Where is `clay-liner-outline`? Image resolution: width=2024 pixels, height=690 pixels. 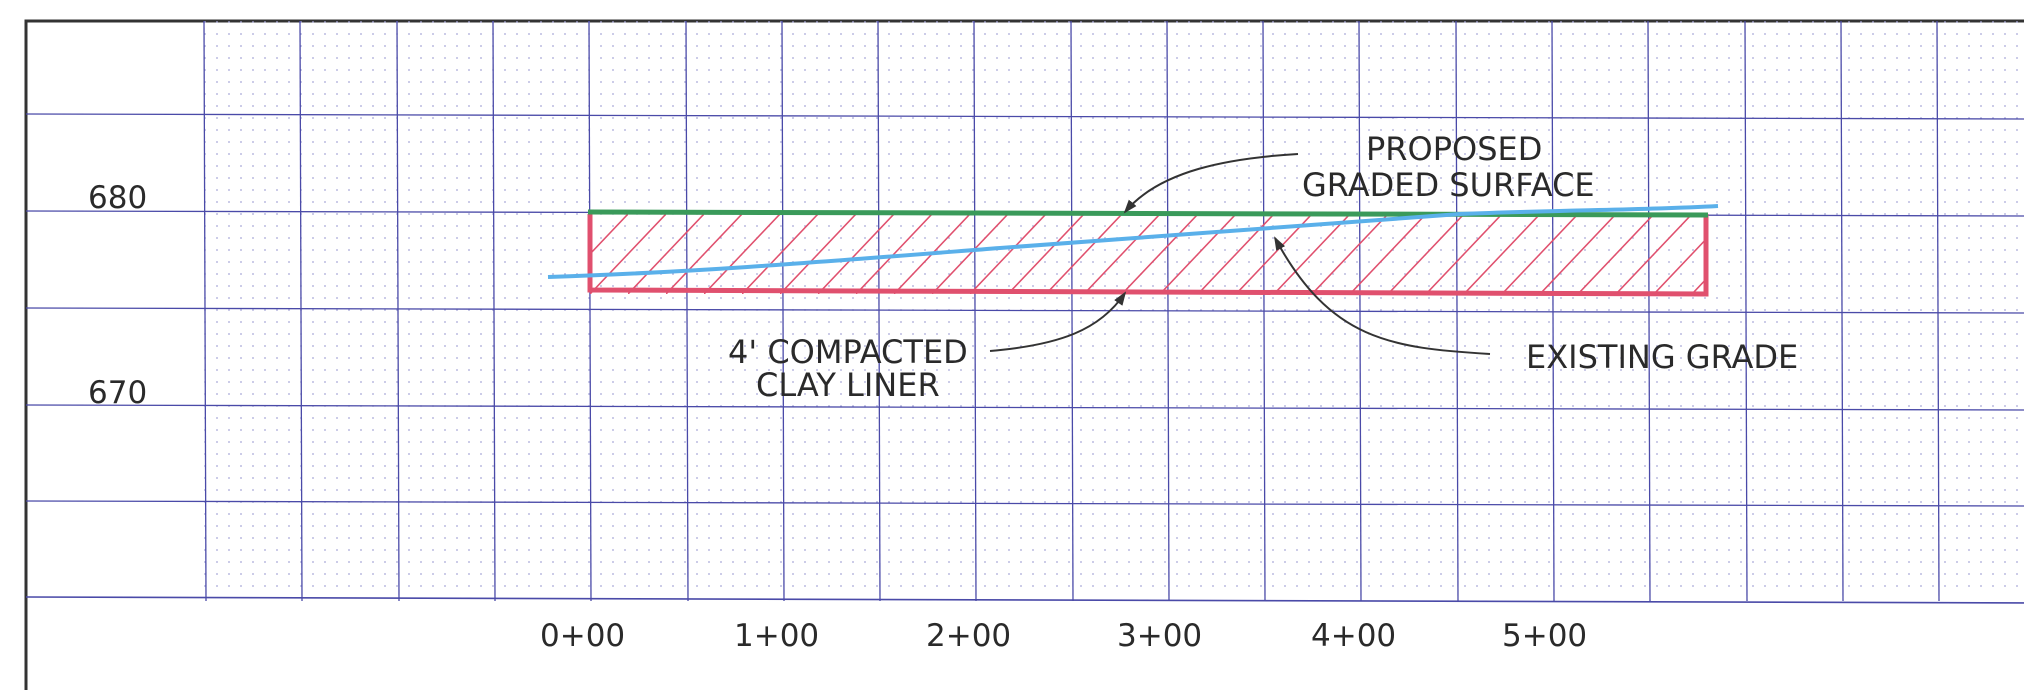 clay-liner-outline is located at coordinates (1148, 255).